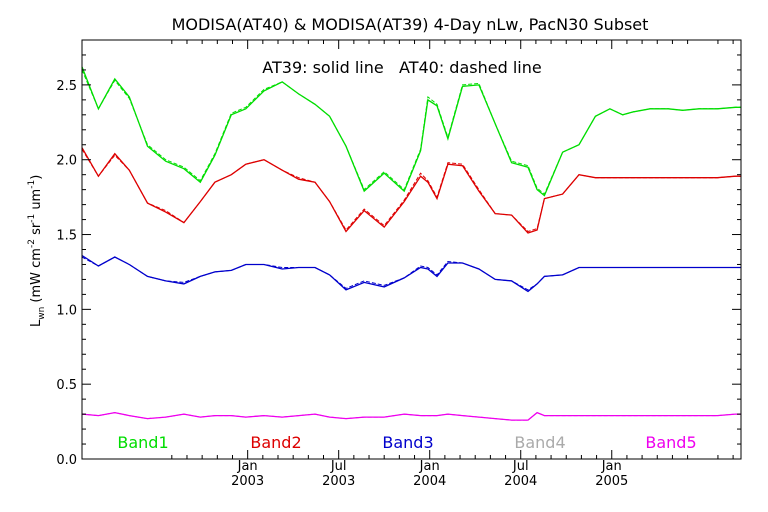 This screenshot has width=768, height=512. What do you see at coordinates (338, 466) in the screenshot?
I see `x-tick-label-month-1: Jul` at bounding box center [338, 466].